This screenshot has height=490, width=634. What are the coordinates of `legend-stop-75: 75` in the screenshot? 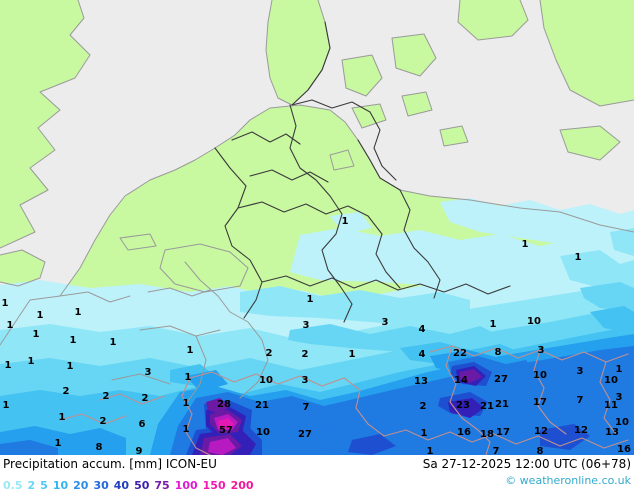 It's located at (162, 484).